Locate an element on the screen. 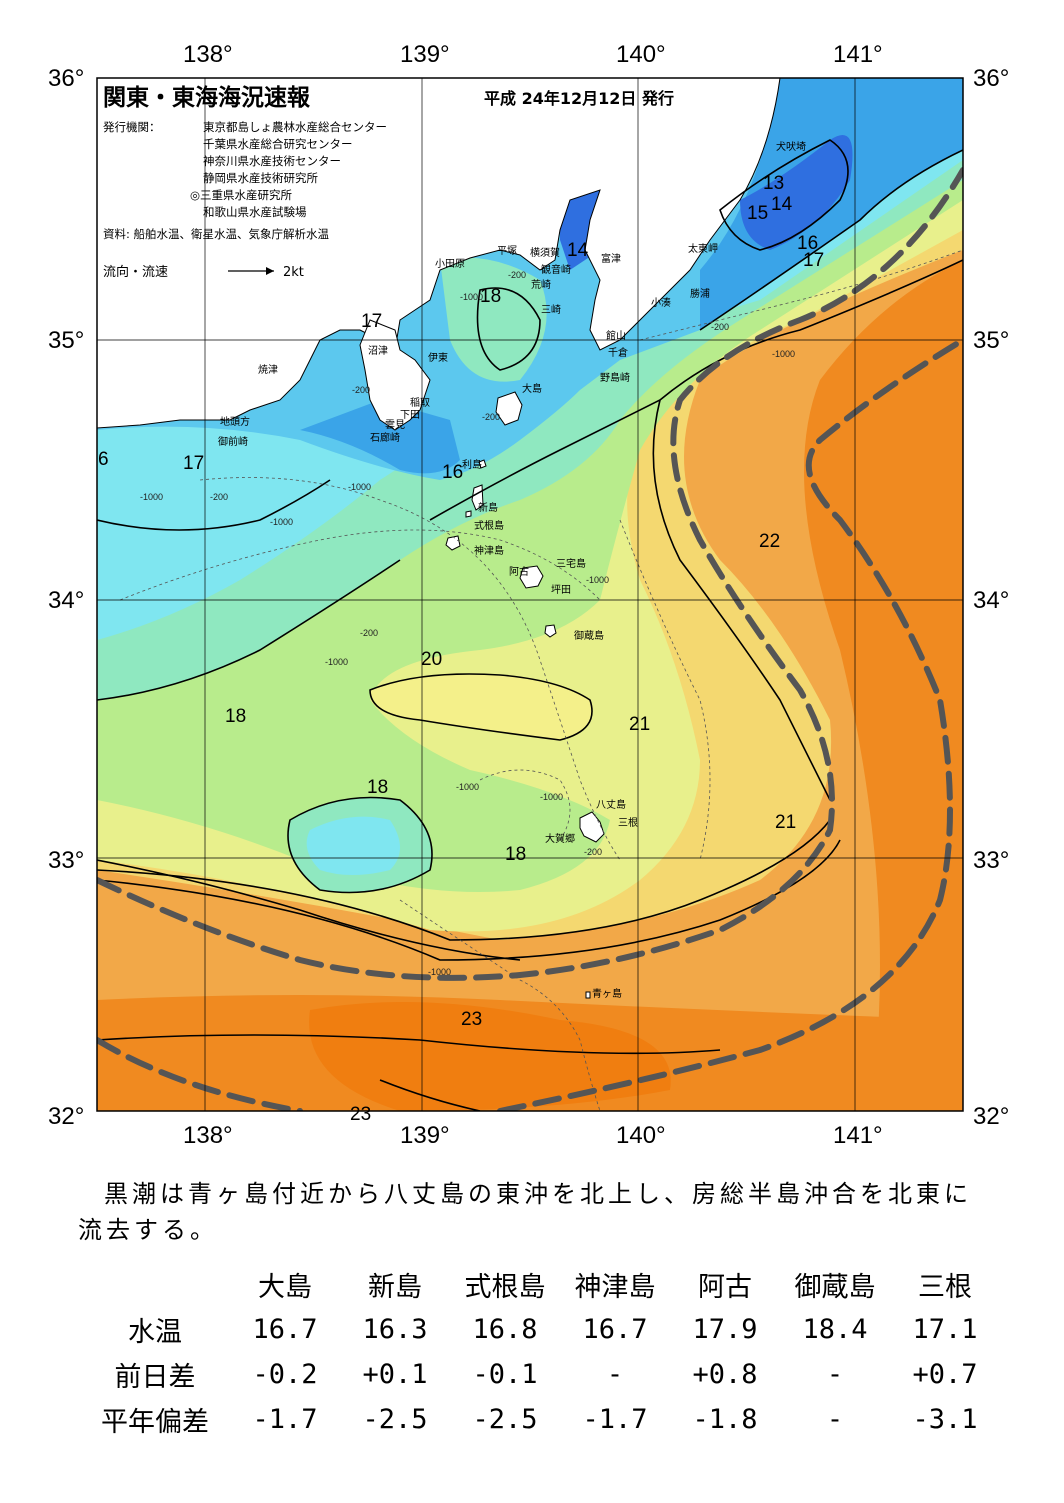 Image resolution: width=1064 pixels, height=1503 pixels. place-arasaki: 荒崎 is located at coordinates (541, 284).